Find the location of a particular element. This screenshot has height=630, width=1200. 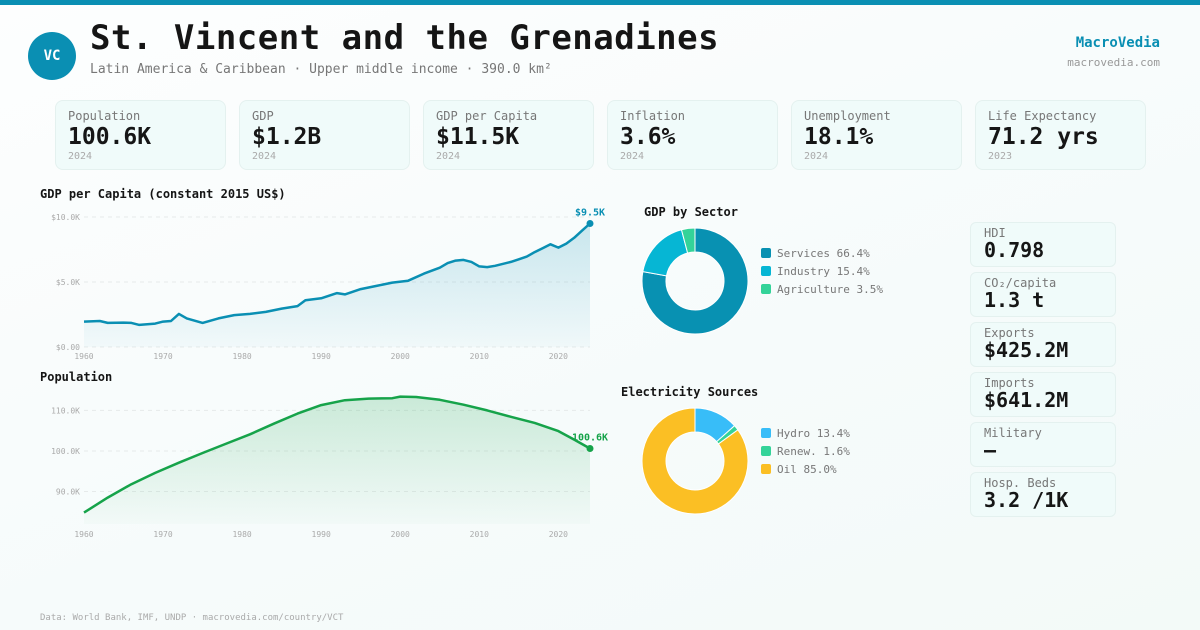

top-accent-bar is located at coordinates (600, 2).